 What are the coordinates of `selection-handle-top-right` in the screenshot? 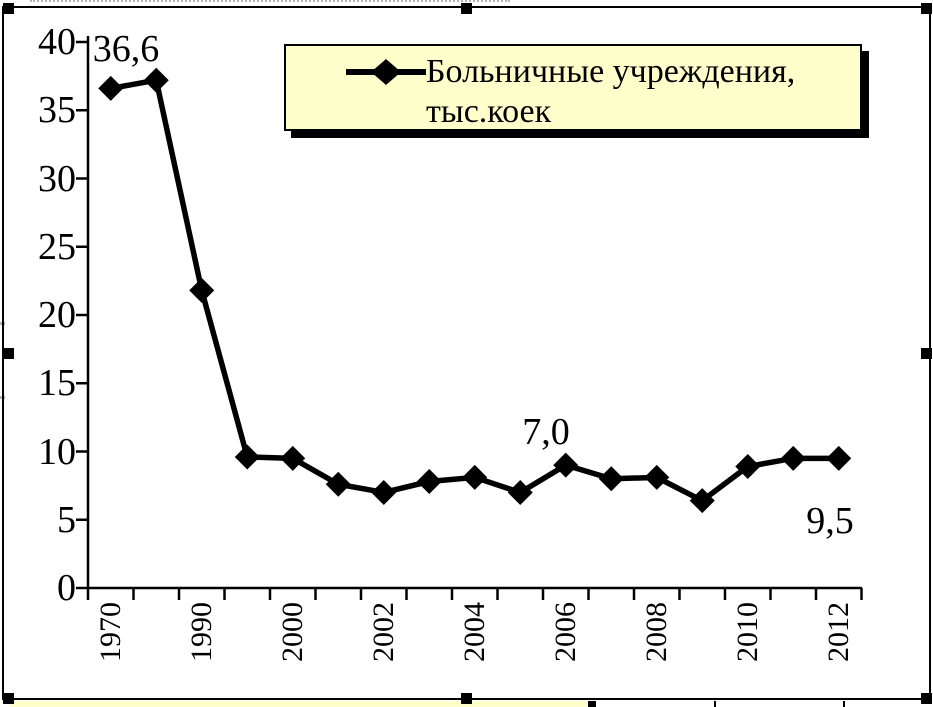 It's located at (926, 8).